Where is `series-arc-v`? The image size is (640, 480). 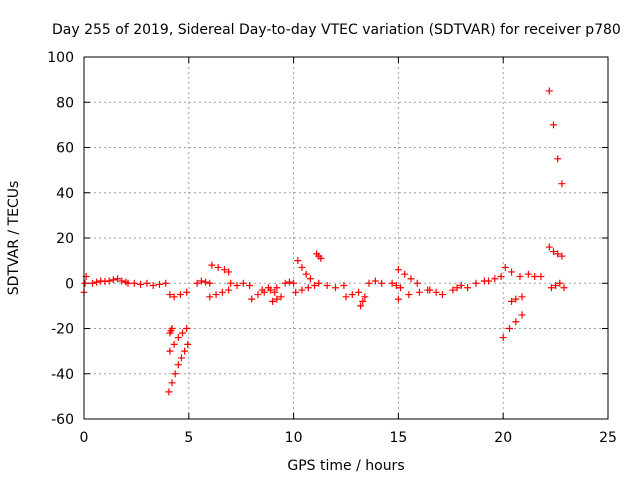
series-arc-v is located at coordinates (363, 301).